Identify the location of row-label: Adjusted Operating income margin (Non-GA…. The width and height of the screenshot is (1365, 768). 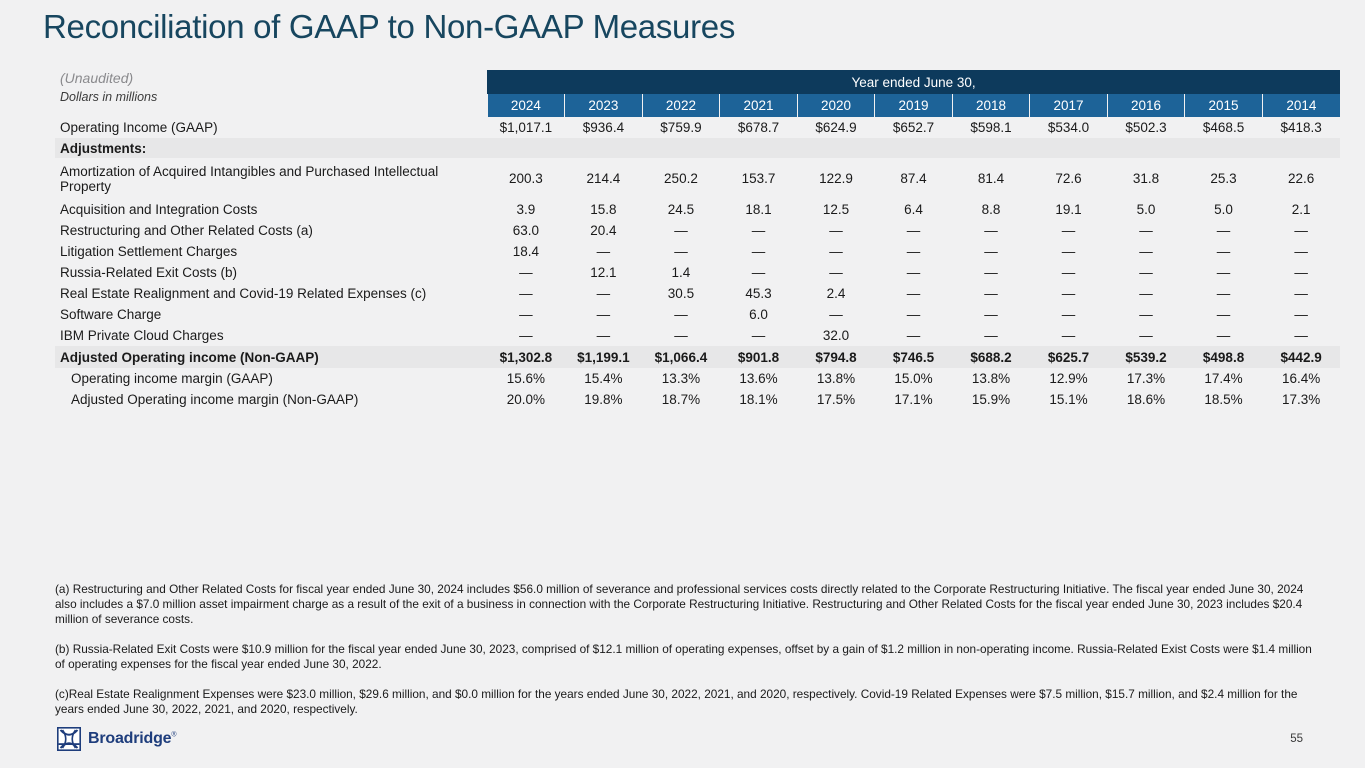
(215, 399).